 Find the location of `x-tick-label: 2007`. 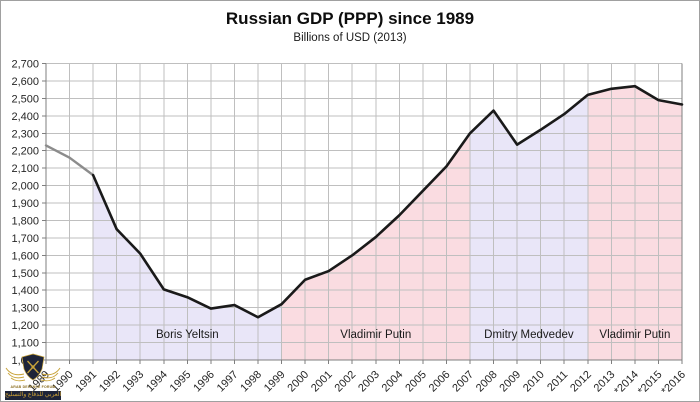

x-tick-label: 2007 is located at coordinates (463, 382).